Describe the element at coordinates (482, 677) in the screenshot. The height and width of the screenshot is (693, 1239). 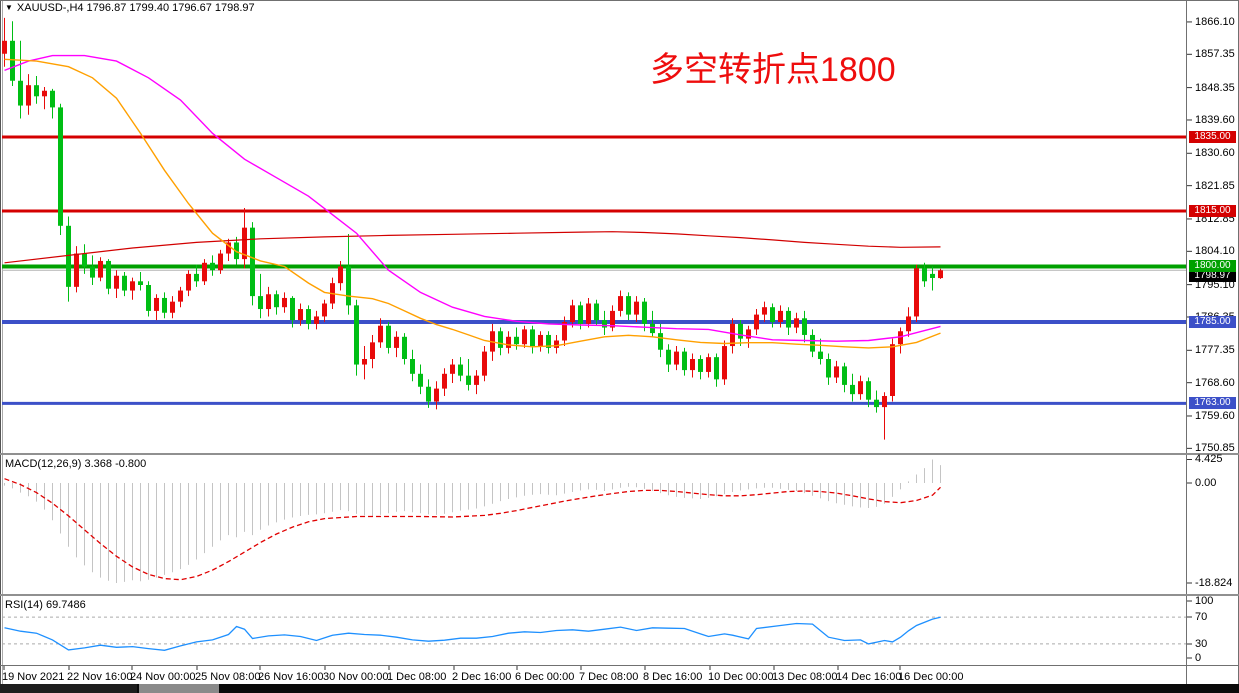
I see `time-axis-label: 2 Dec 16:00` at that location.